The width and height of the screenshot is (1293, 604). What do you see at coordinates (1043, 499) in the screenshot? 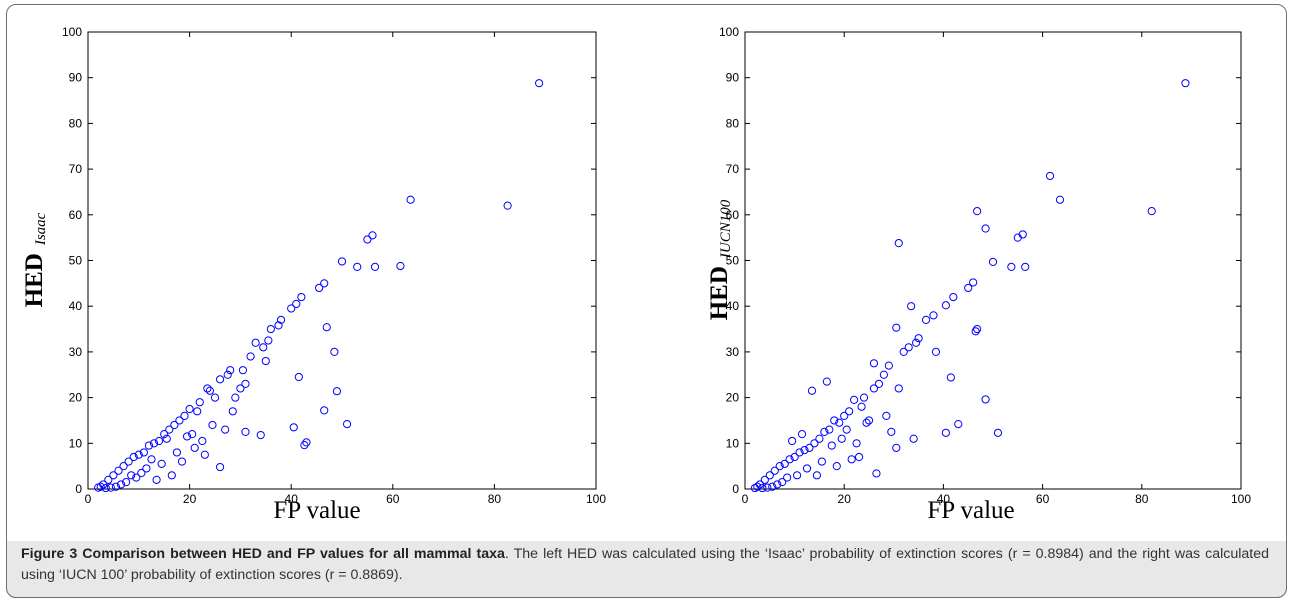
I see `x-tick-label: 60` at bounding box center [1043, 499].